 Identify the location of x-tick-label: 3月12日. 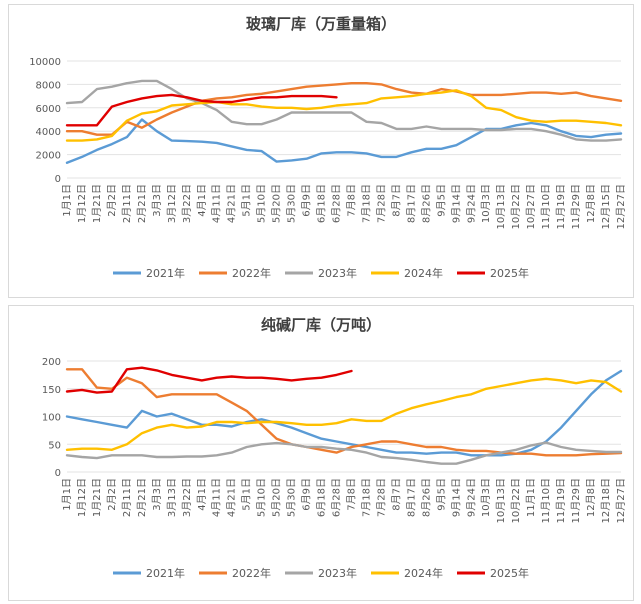
(172, 203).